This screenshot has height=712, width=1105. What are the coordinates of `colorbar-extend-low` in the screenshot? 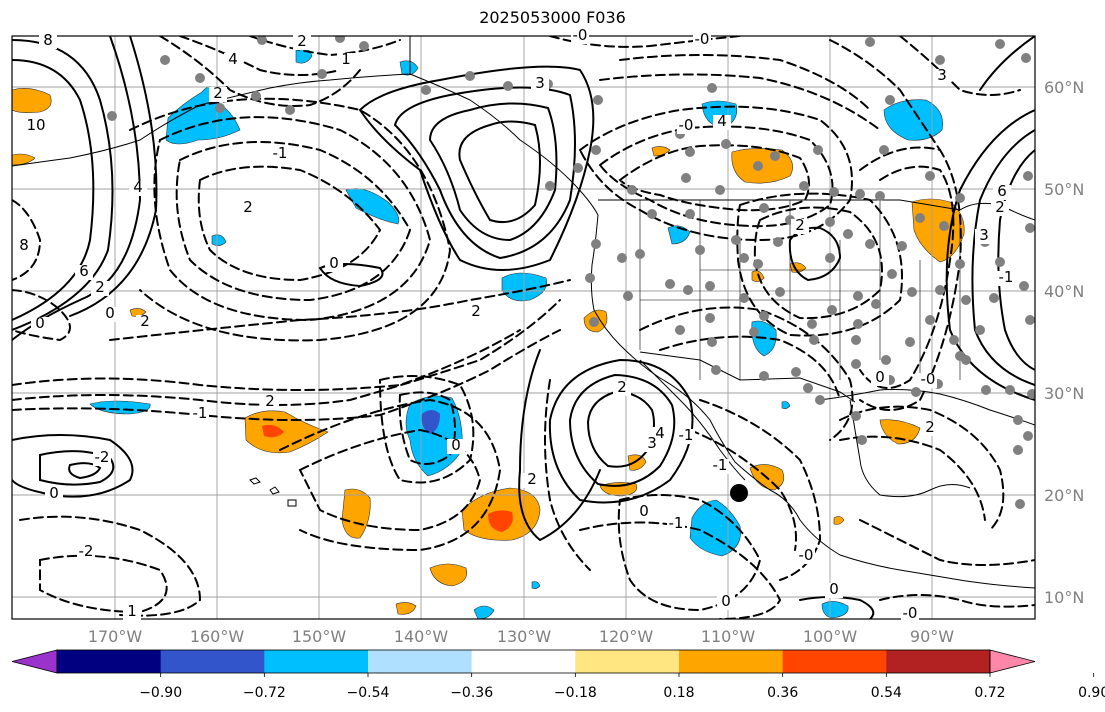 It's located at (34, 661).